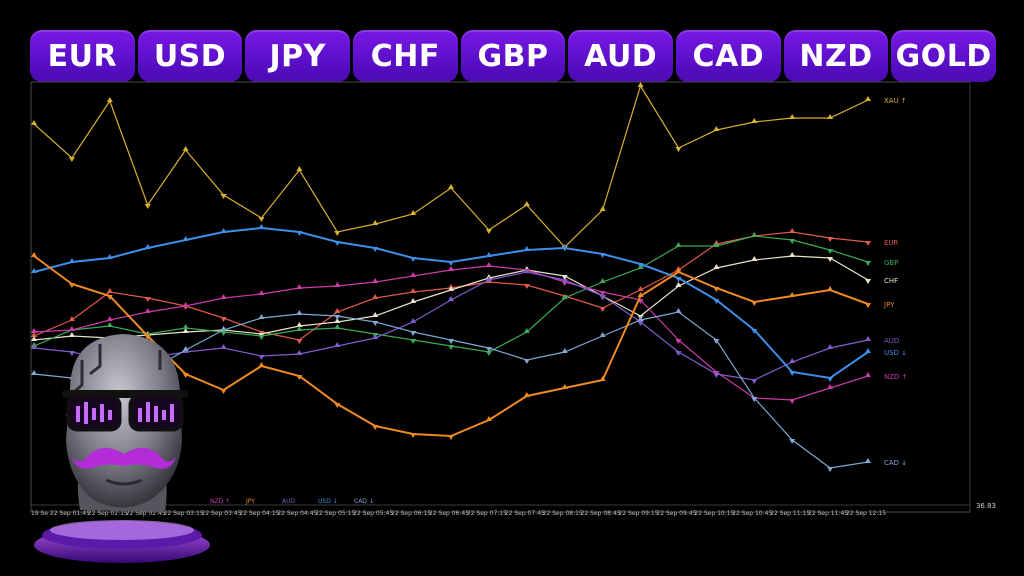  What do you see at coordinates (836, 56) in the screenshot?
I see `tab-nzd: NZD` at bounding box center [836, 56].